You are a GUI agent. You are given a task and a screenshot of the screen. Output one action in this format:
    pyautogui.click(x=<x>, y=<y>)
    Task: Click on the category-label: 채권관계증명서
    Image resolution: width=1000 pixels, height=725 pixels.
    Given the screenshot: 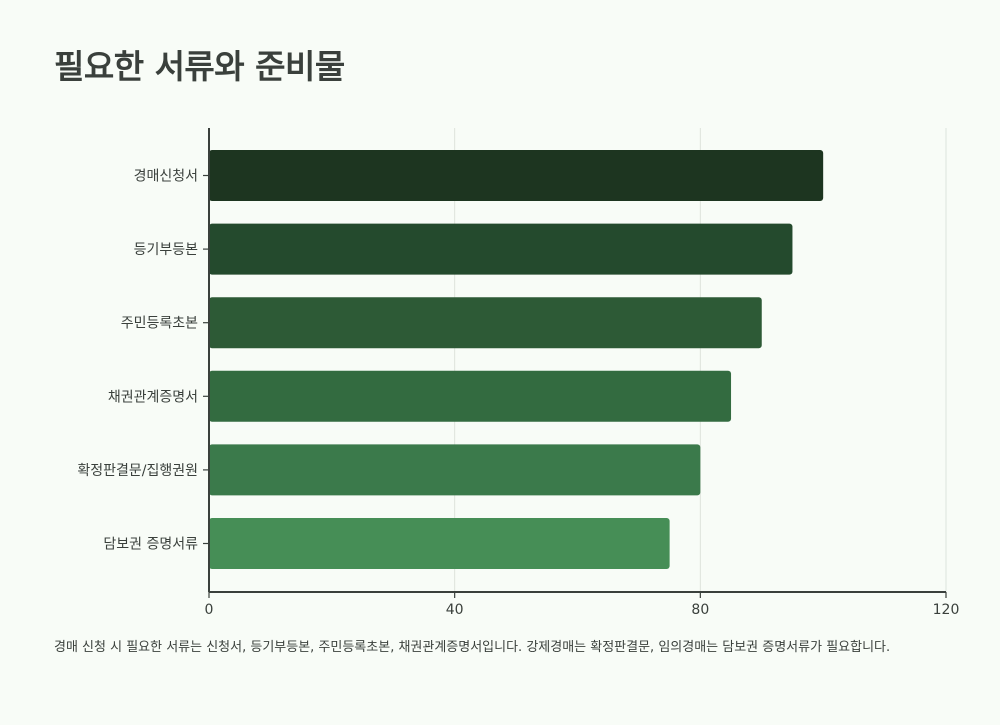 What is the action you would take?
    pyautogui.click(x=153, y=397)
    